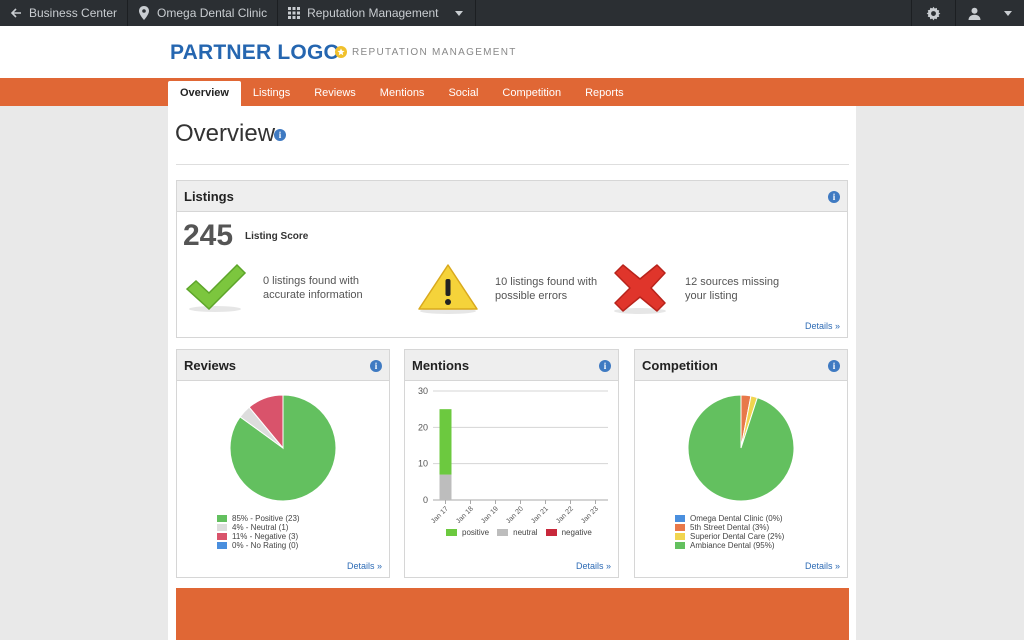 This screenshot has width=1024, height=640. Describe the element at coordinates (465, 514) in the screenshot. I see `x-tick-label: Jan 18` at that location.